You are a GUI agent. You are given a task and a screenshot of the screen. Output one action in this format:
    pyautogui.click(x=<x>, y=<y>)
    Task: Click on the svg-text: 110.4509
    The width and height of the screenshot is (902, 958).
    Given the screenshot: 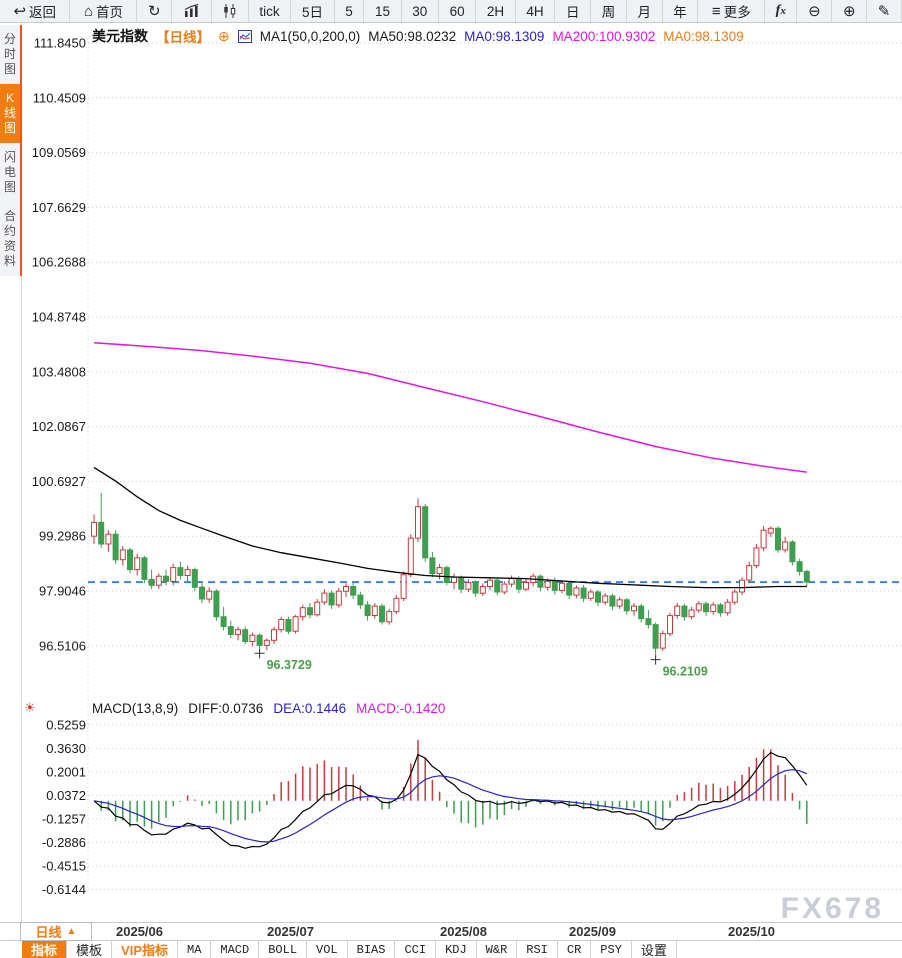 What is the action you would take?
    pyautogui.click(x=59, y=97)
    